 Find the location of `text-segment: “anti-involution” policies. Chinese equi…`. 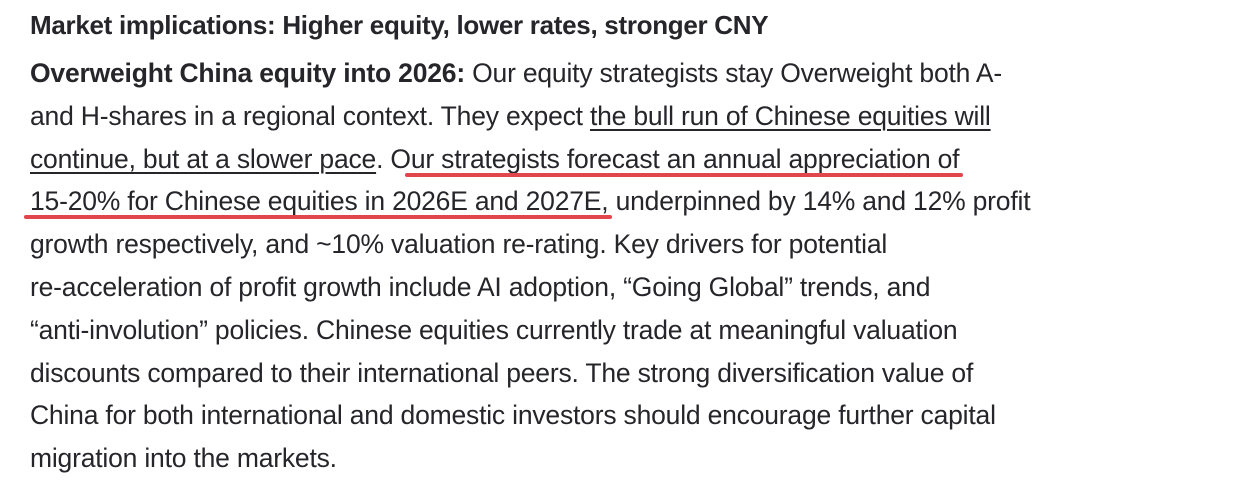

text-segment: “anti-involution” policies. Chinese equi… is located at coordinates (494, 329).